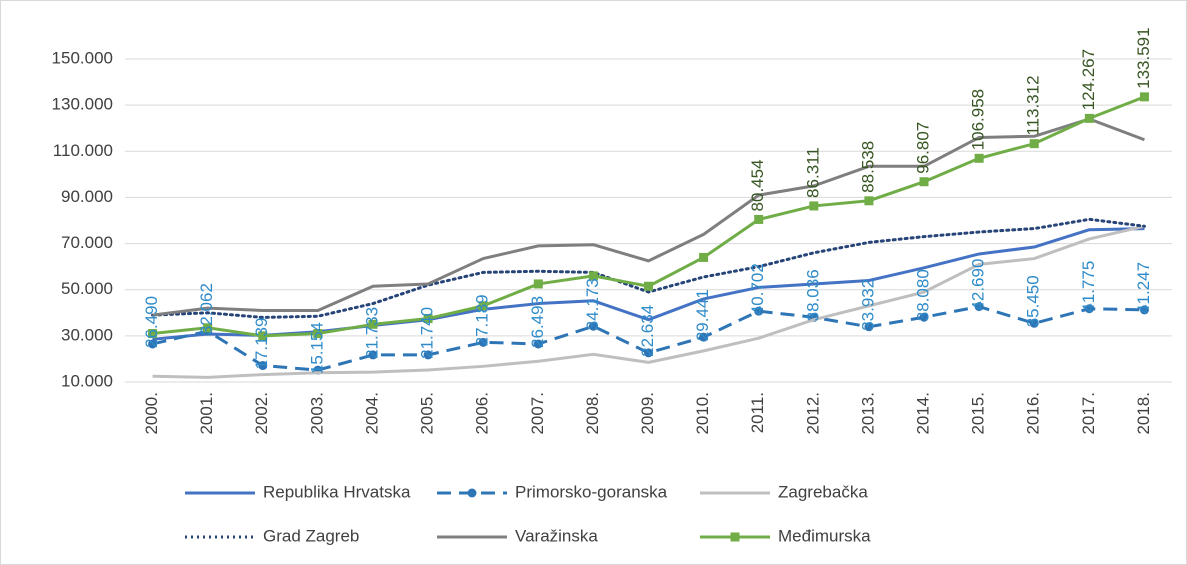 Image resolution: width=1187 pixels, height=565 pixels. What do you see at coordinates (537, 413) in the screenshot?
I see `x-tick-label: 2007.` at bounding box center [537, 413].